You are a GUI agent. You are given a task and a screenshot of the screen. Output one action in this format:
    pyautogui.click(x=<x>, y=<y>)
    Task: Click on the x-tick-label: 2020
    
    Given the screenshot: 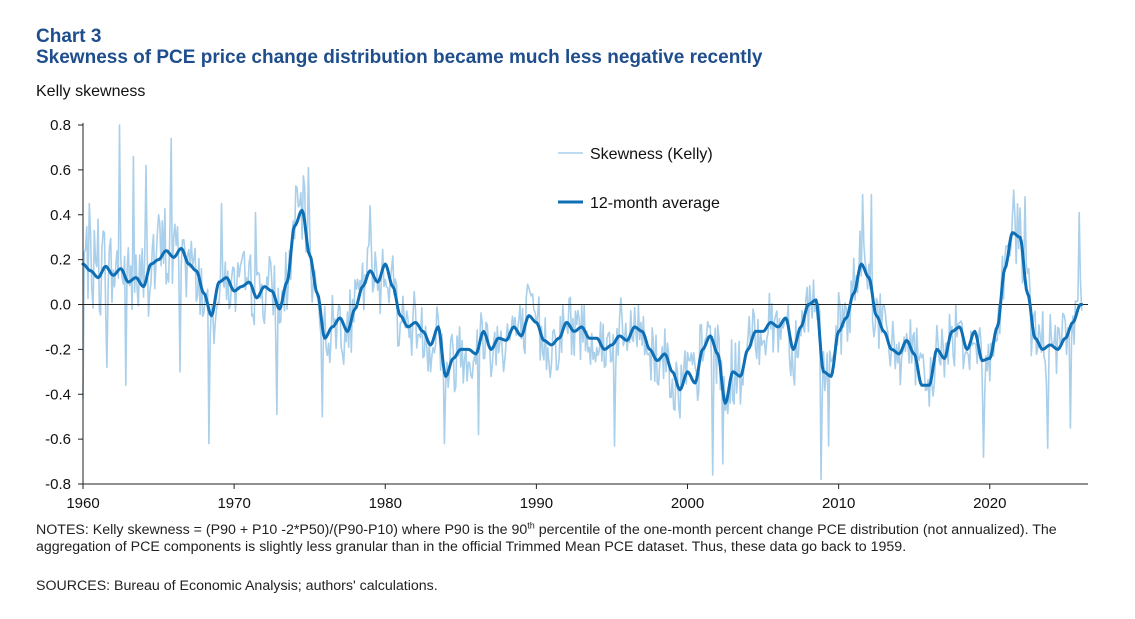 What is the action you would take?
    pyautogui.click(x=989, y=502)
    